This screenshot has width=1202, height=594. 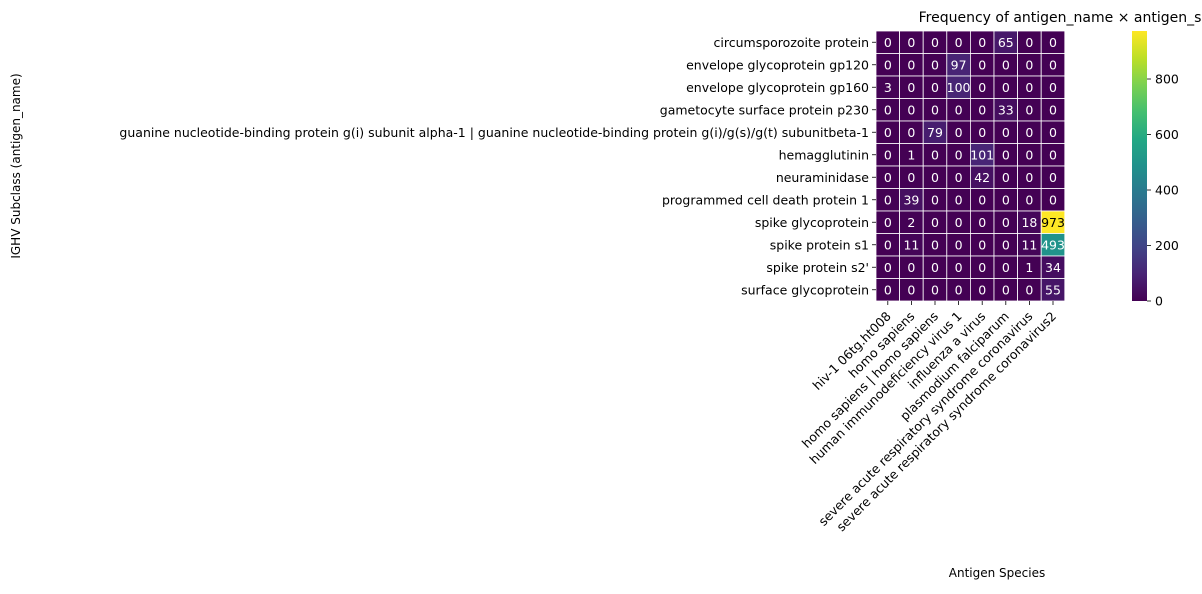 I want to click on cell-value-label: 100, so click(x=959, y=87).